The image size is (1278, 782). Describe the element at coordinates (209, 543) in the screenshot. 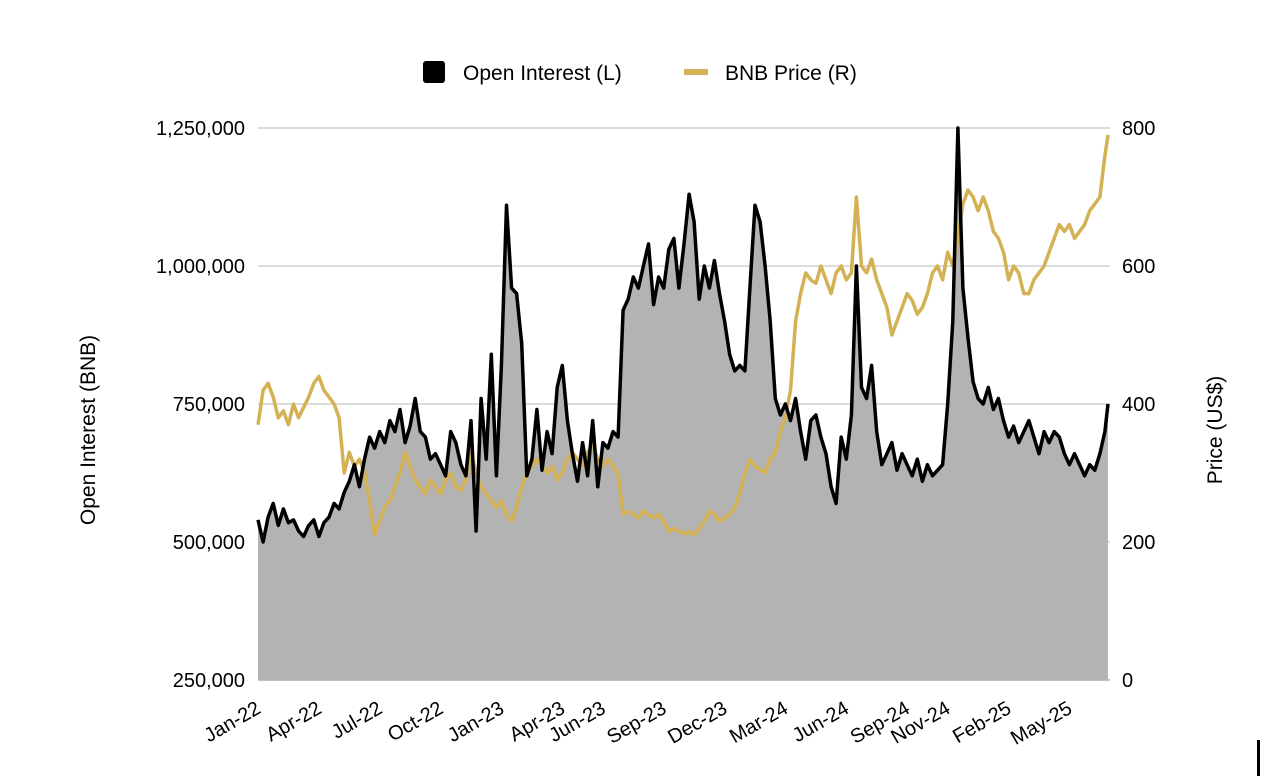

I see `left-tick-label: 500,000` at that location.